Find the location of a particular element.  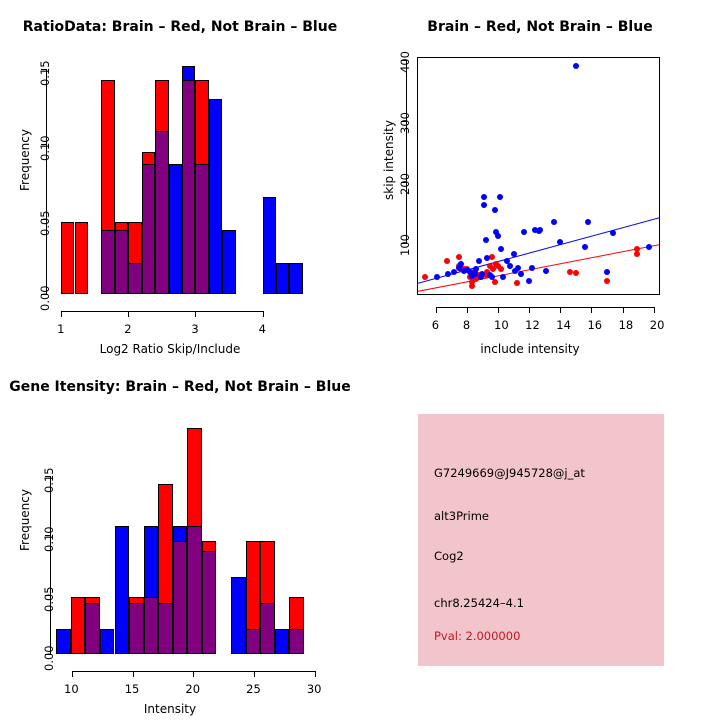

scatter-plot-frame is located at coordinates (538, 176).